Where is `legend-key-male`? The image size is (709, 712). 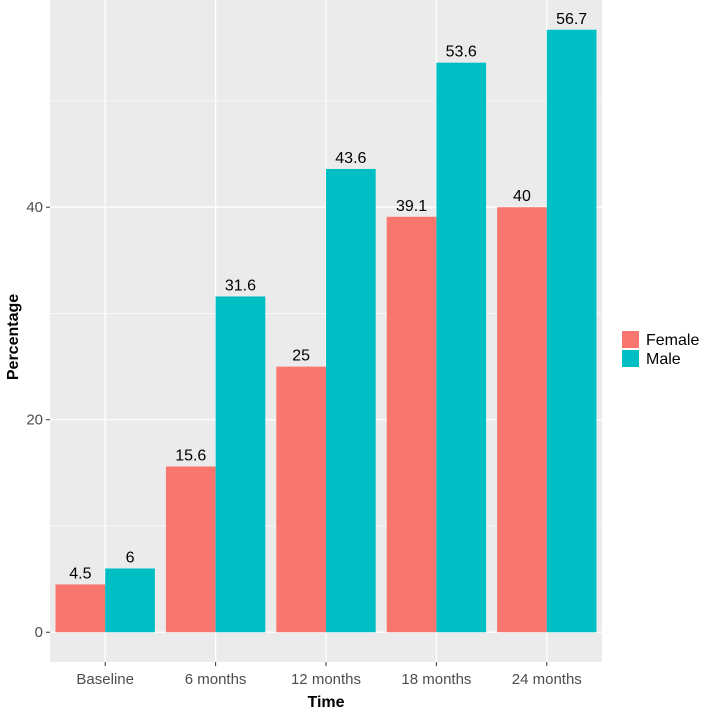 legend-key-male is located at coordinates (630, 358).